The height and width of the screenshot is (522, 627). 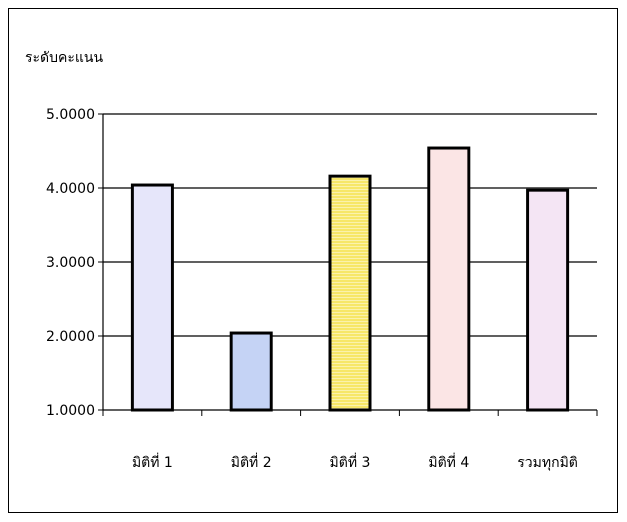 I want to click on y-tick-label: 5.0000, so click(x=70, y=115).